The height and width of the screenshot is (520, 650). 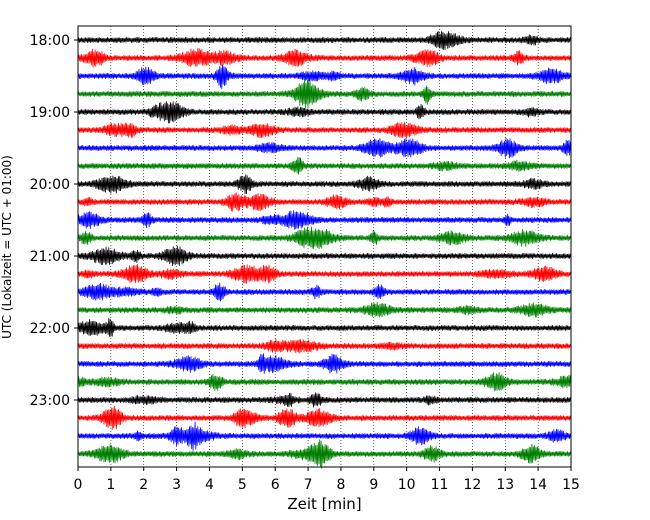 I want to click on x-tick-label-15: 15, so click(x=571, y=485).